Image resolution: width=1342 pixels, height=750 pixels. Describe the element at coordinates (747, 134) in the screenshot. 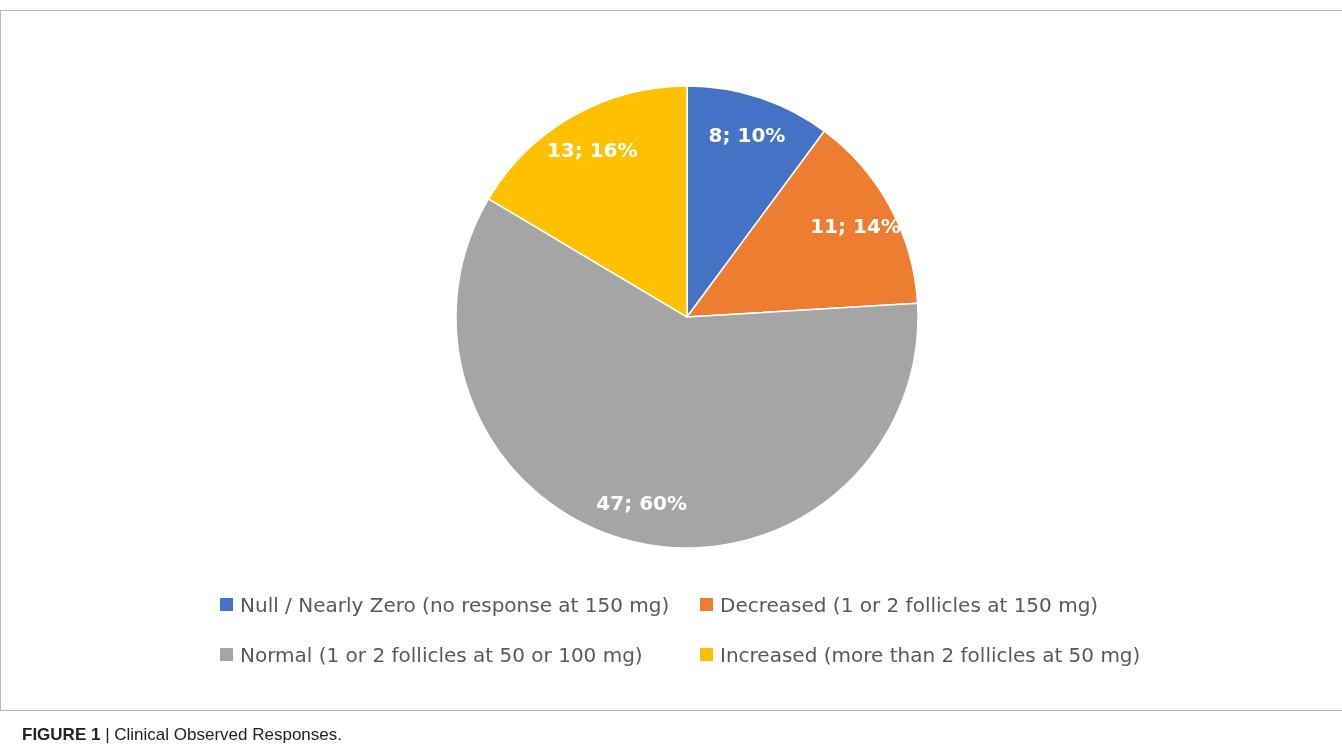

I see `data-label: 8; 10%` at that location.